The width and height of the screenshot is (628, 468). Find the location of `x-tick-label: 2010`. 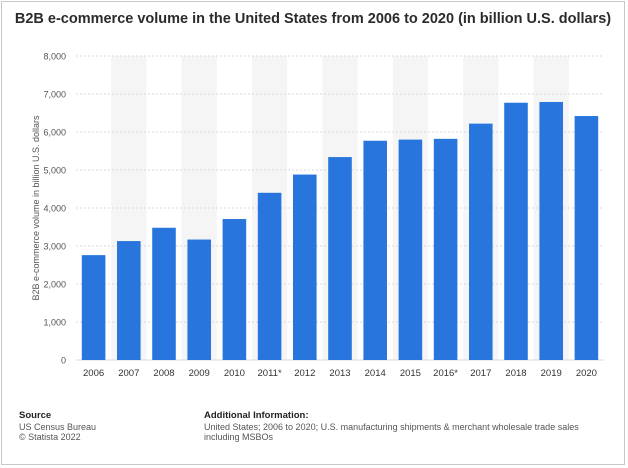

x-tick-label: 2010 is located at coordinates (234, 373).